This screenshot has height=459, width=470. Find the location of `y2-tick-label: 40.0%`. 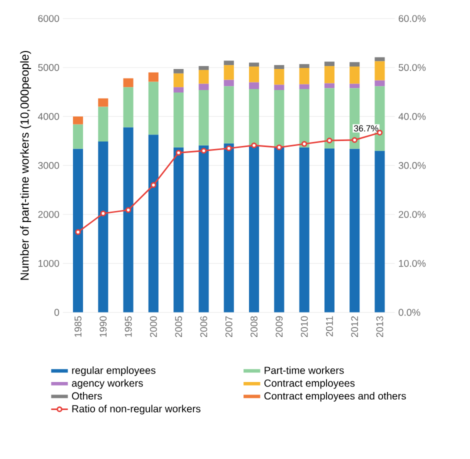

y2-tick-label: 40.0% is located at coordinates (412, 116).